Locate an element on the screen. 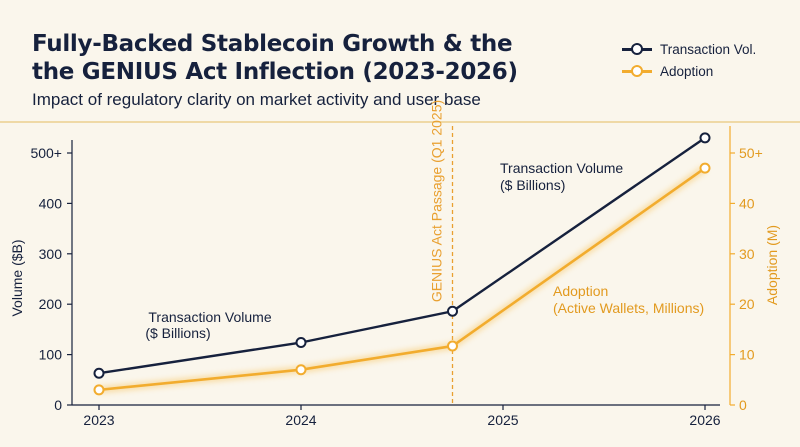 The height and width of the screenshot is (447, 800). chart-title-line-2: the GENIUS Act Inflection (2023-2026) is located at coordinates (275, 72).